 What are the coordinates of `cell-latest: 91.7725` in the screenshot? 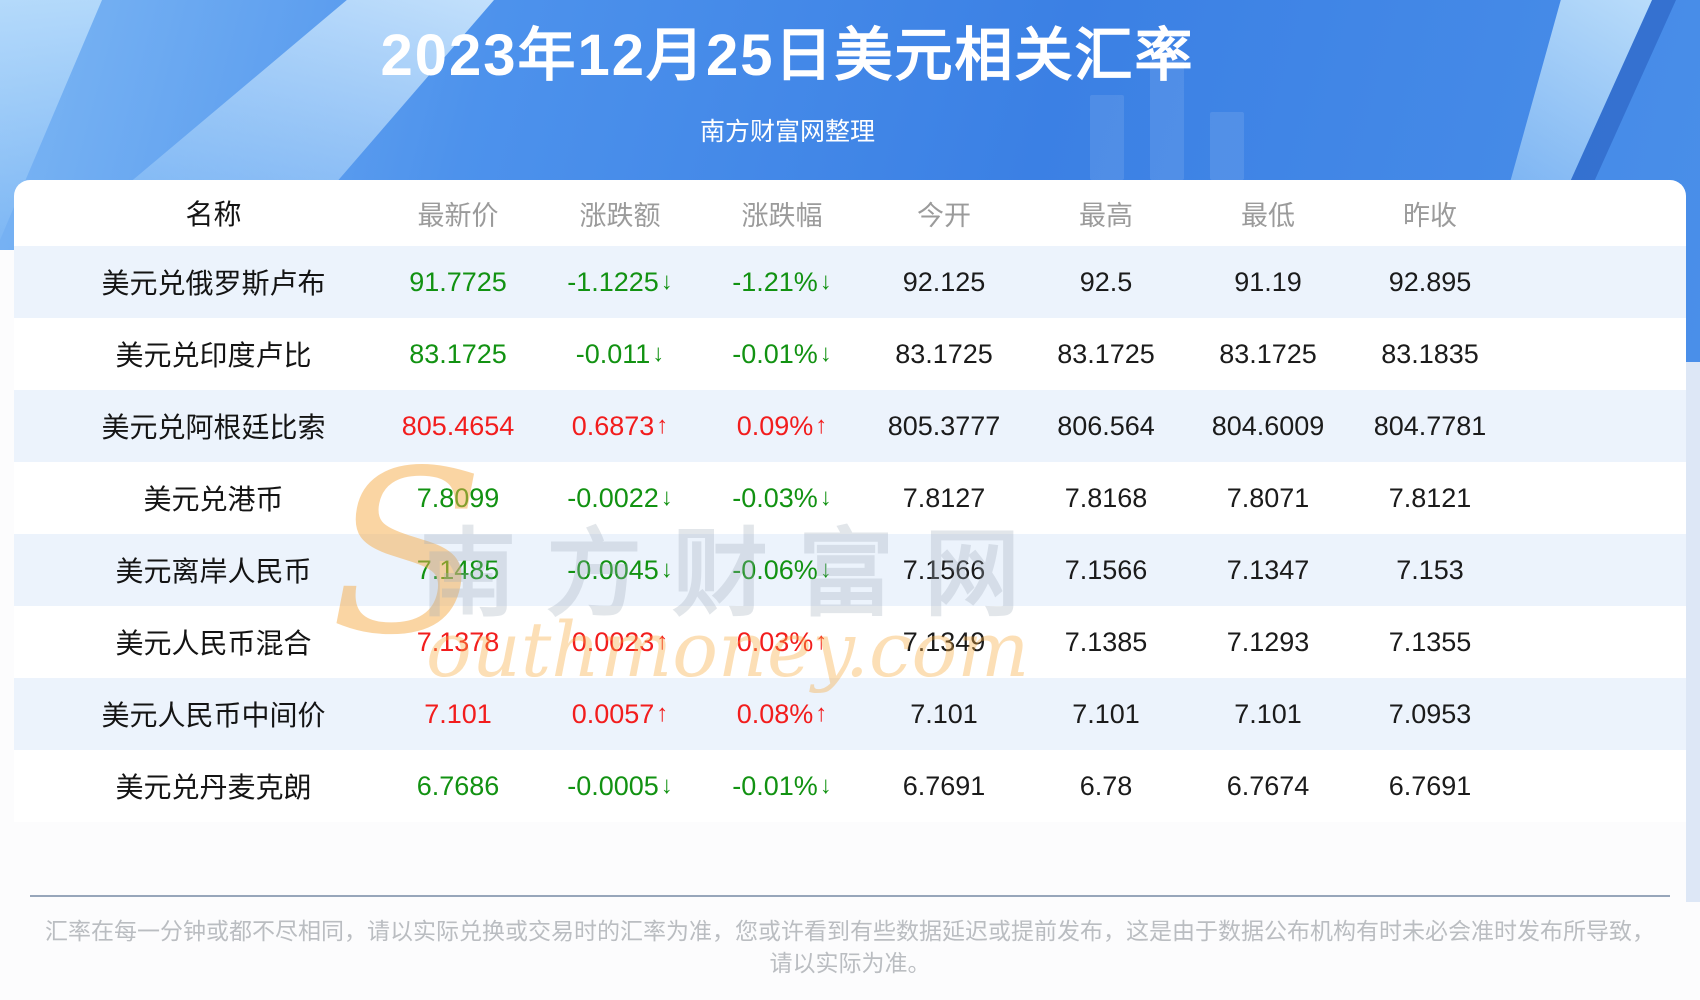 It's located at (458, 282).